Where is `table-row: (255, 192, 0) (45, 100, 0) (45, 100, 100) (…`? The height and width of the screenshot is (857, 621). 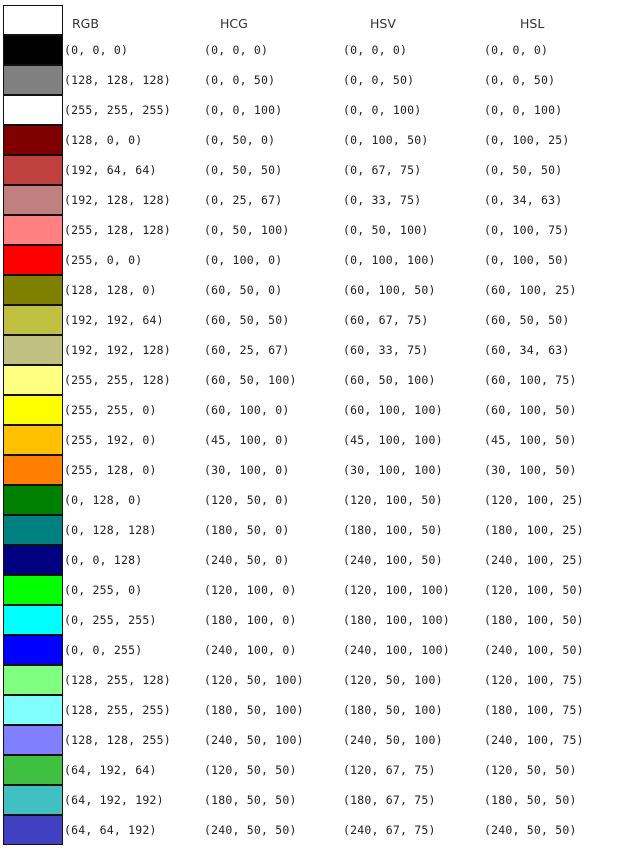 table-row: (255, 192, 0) (45, 100, 0) (45, 100, 100) (… is located at coordinates (312, 440).